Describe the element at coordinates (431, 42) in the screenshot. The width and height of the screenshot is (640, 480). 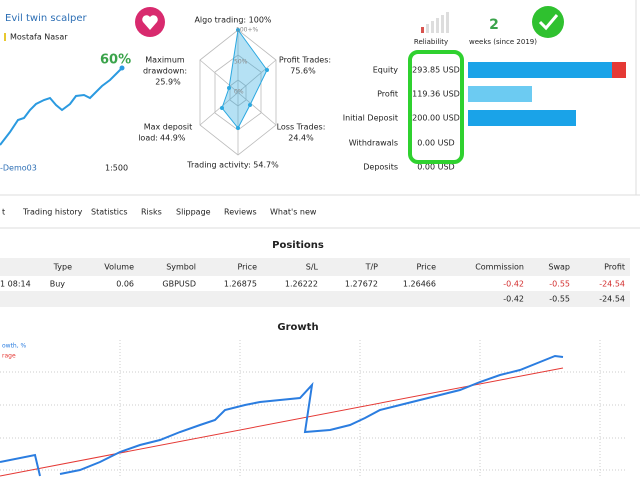
I see `reliability: Reliability` at that location.